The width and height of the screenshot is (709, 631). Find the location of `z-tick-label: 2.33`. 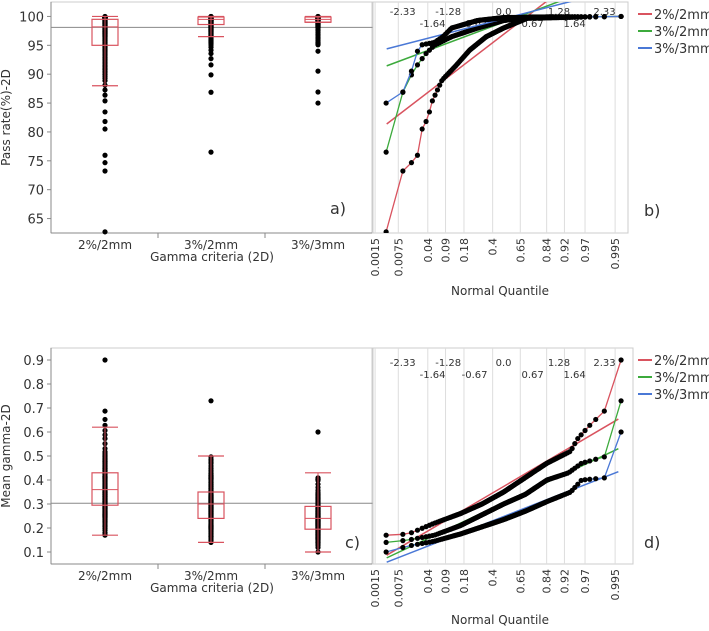

z-tick-label: 2.33 is located at coordinates (604, 12).